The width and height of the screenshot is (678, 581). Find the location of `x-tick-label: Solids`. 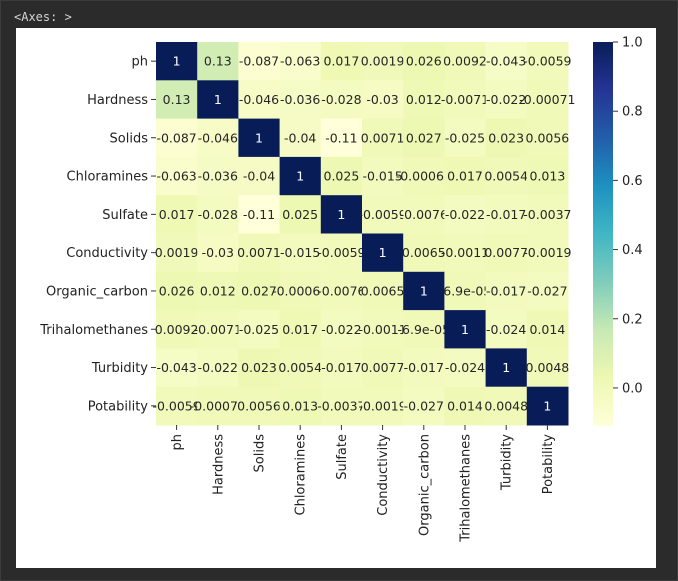

x-tick-label: Solids is located at coordinates (260, 453).